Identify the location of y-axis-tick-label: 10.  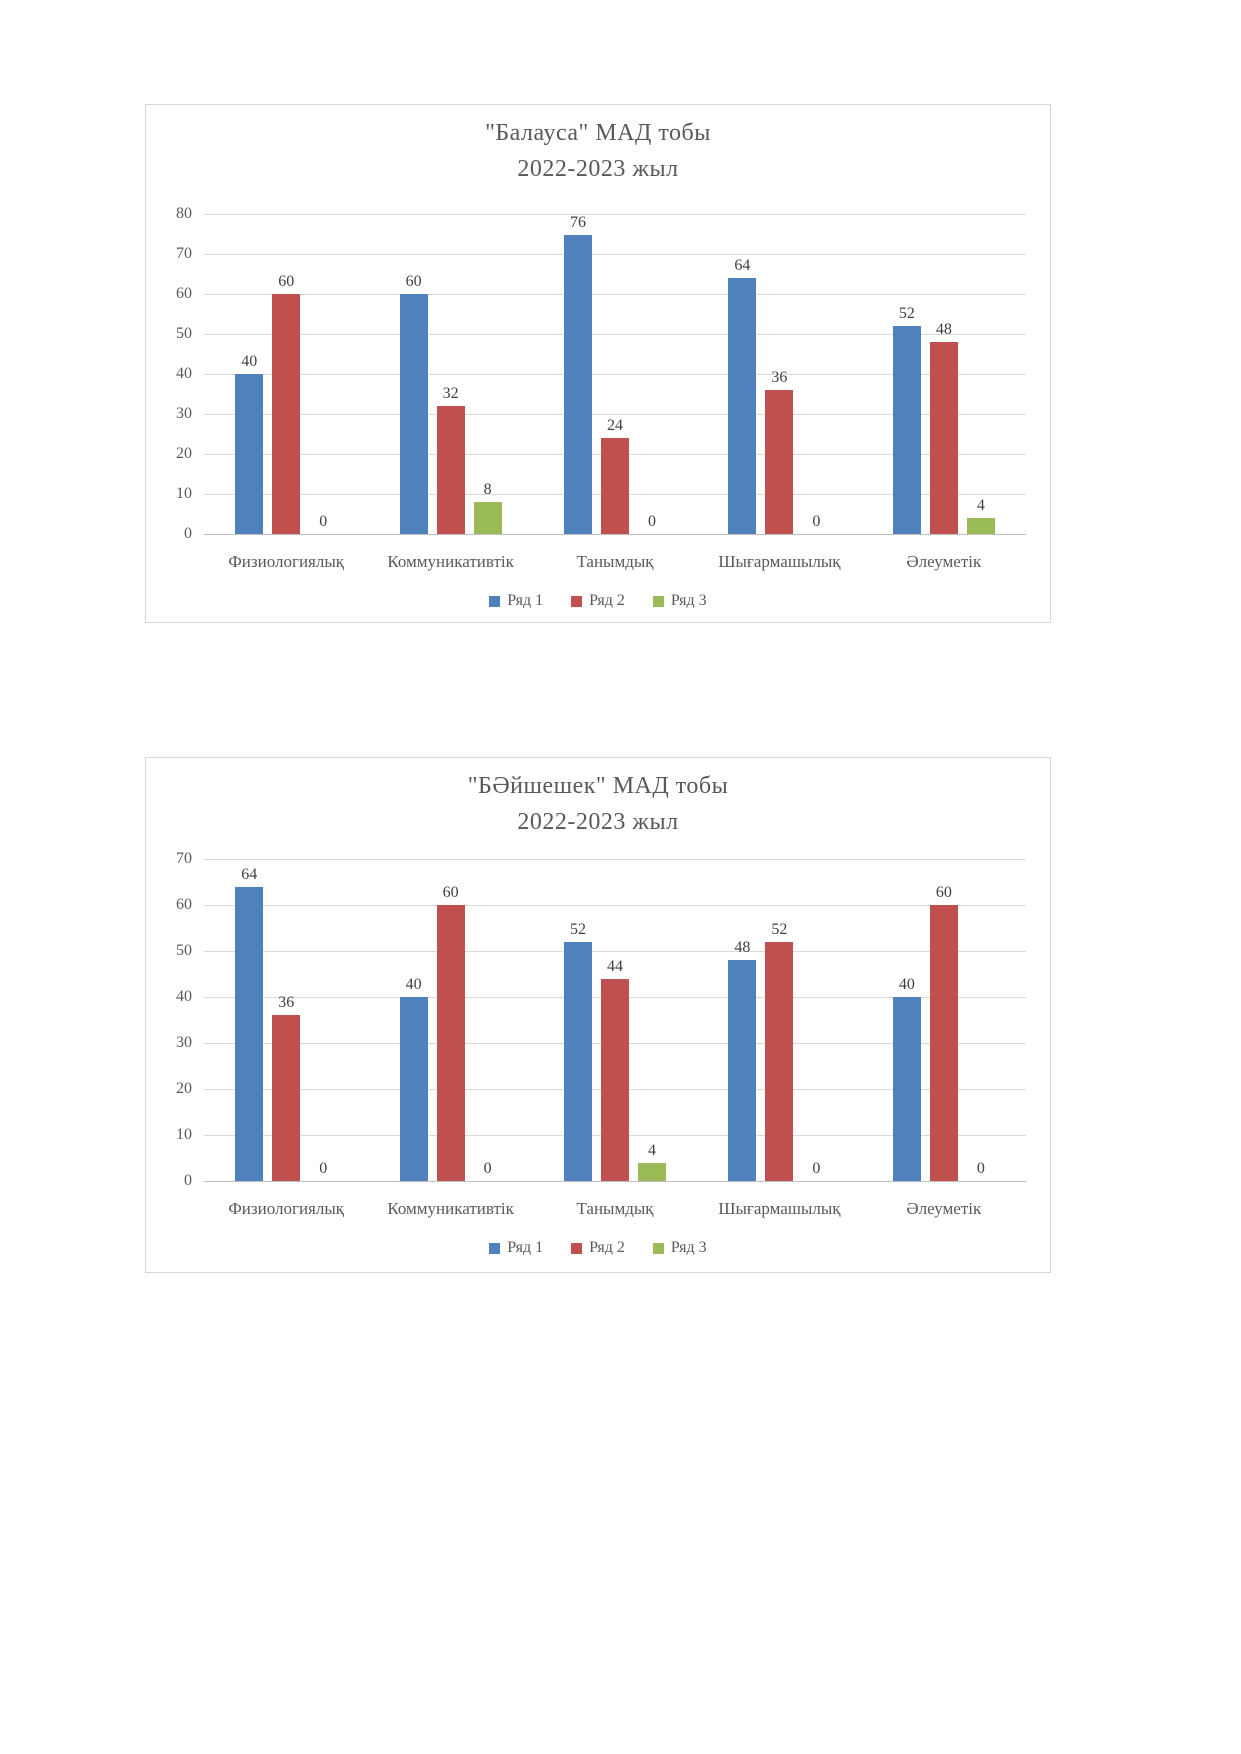
(184, 493).